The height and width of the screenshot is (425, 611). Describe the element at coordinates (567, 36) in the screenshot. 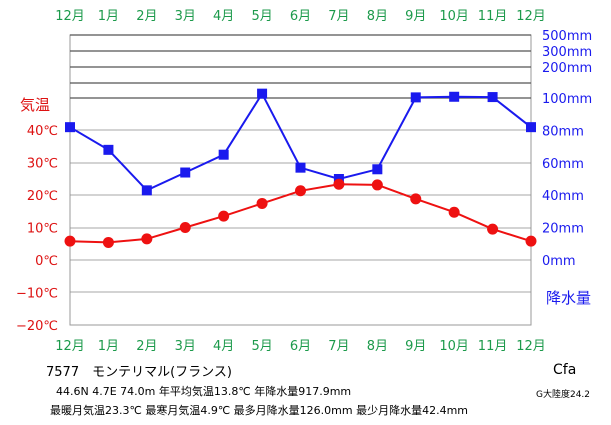

I see `precipitation-tick-label: 500mm` at that location.